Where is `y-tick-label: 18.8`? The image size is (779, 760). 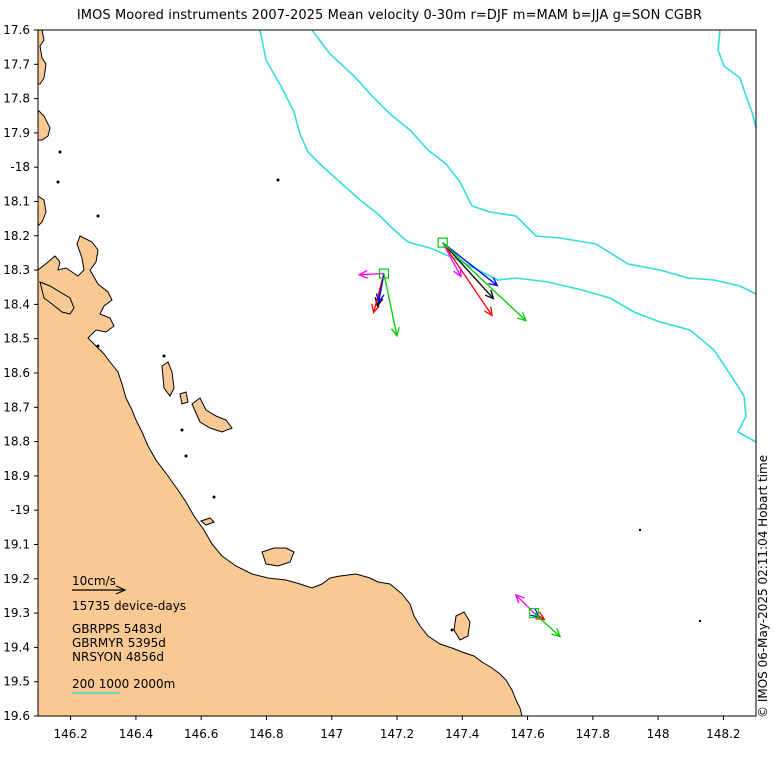
y-tick-label: 18.8 is located at coordinates (16, 442).